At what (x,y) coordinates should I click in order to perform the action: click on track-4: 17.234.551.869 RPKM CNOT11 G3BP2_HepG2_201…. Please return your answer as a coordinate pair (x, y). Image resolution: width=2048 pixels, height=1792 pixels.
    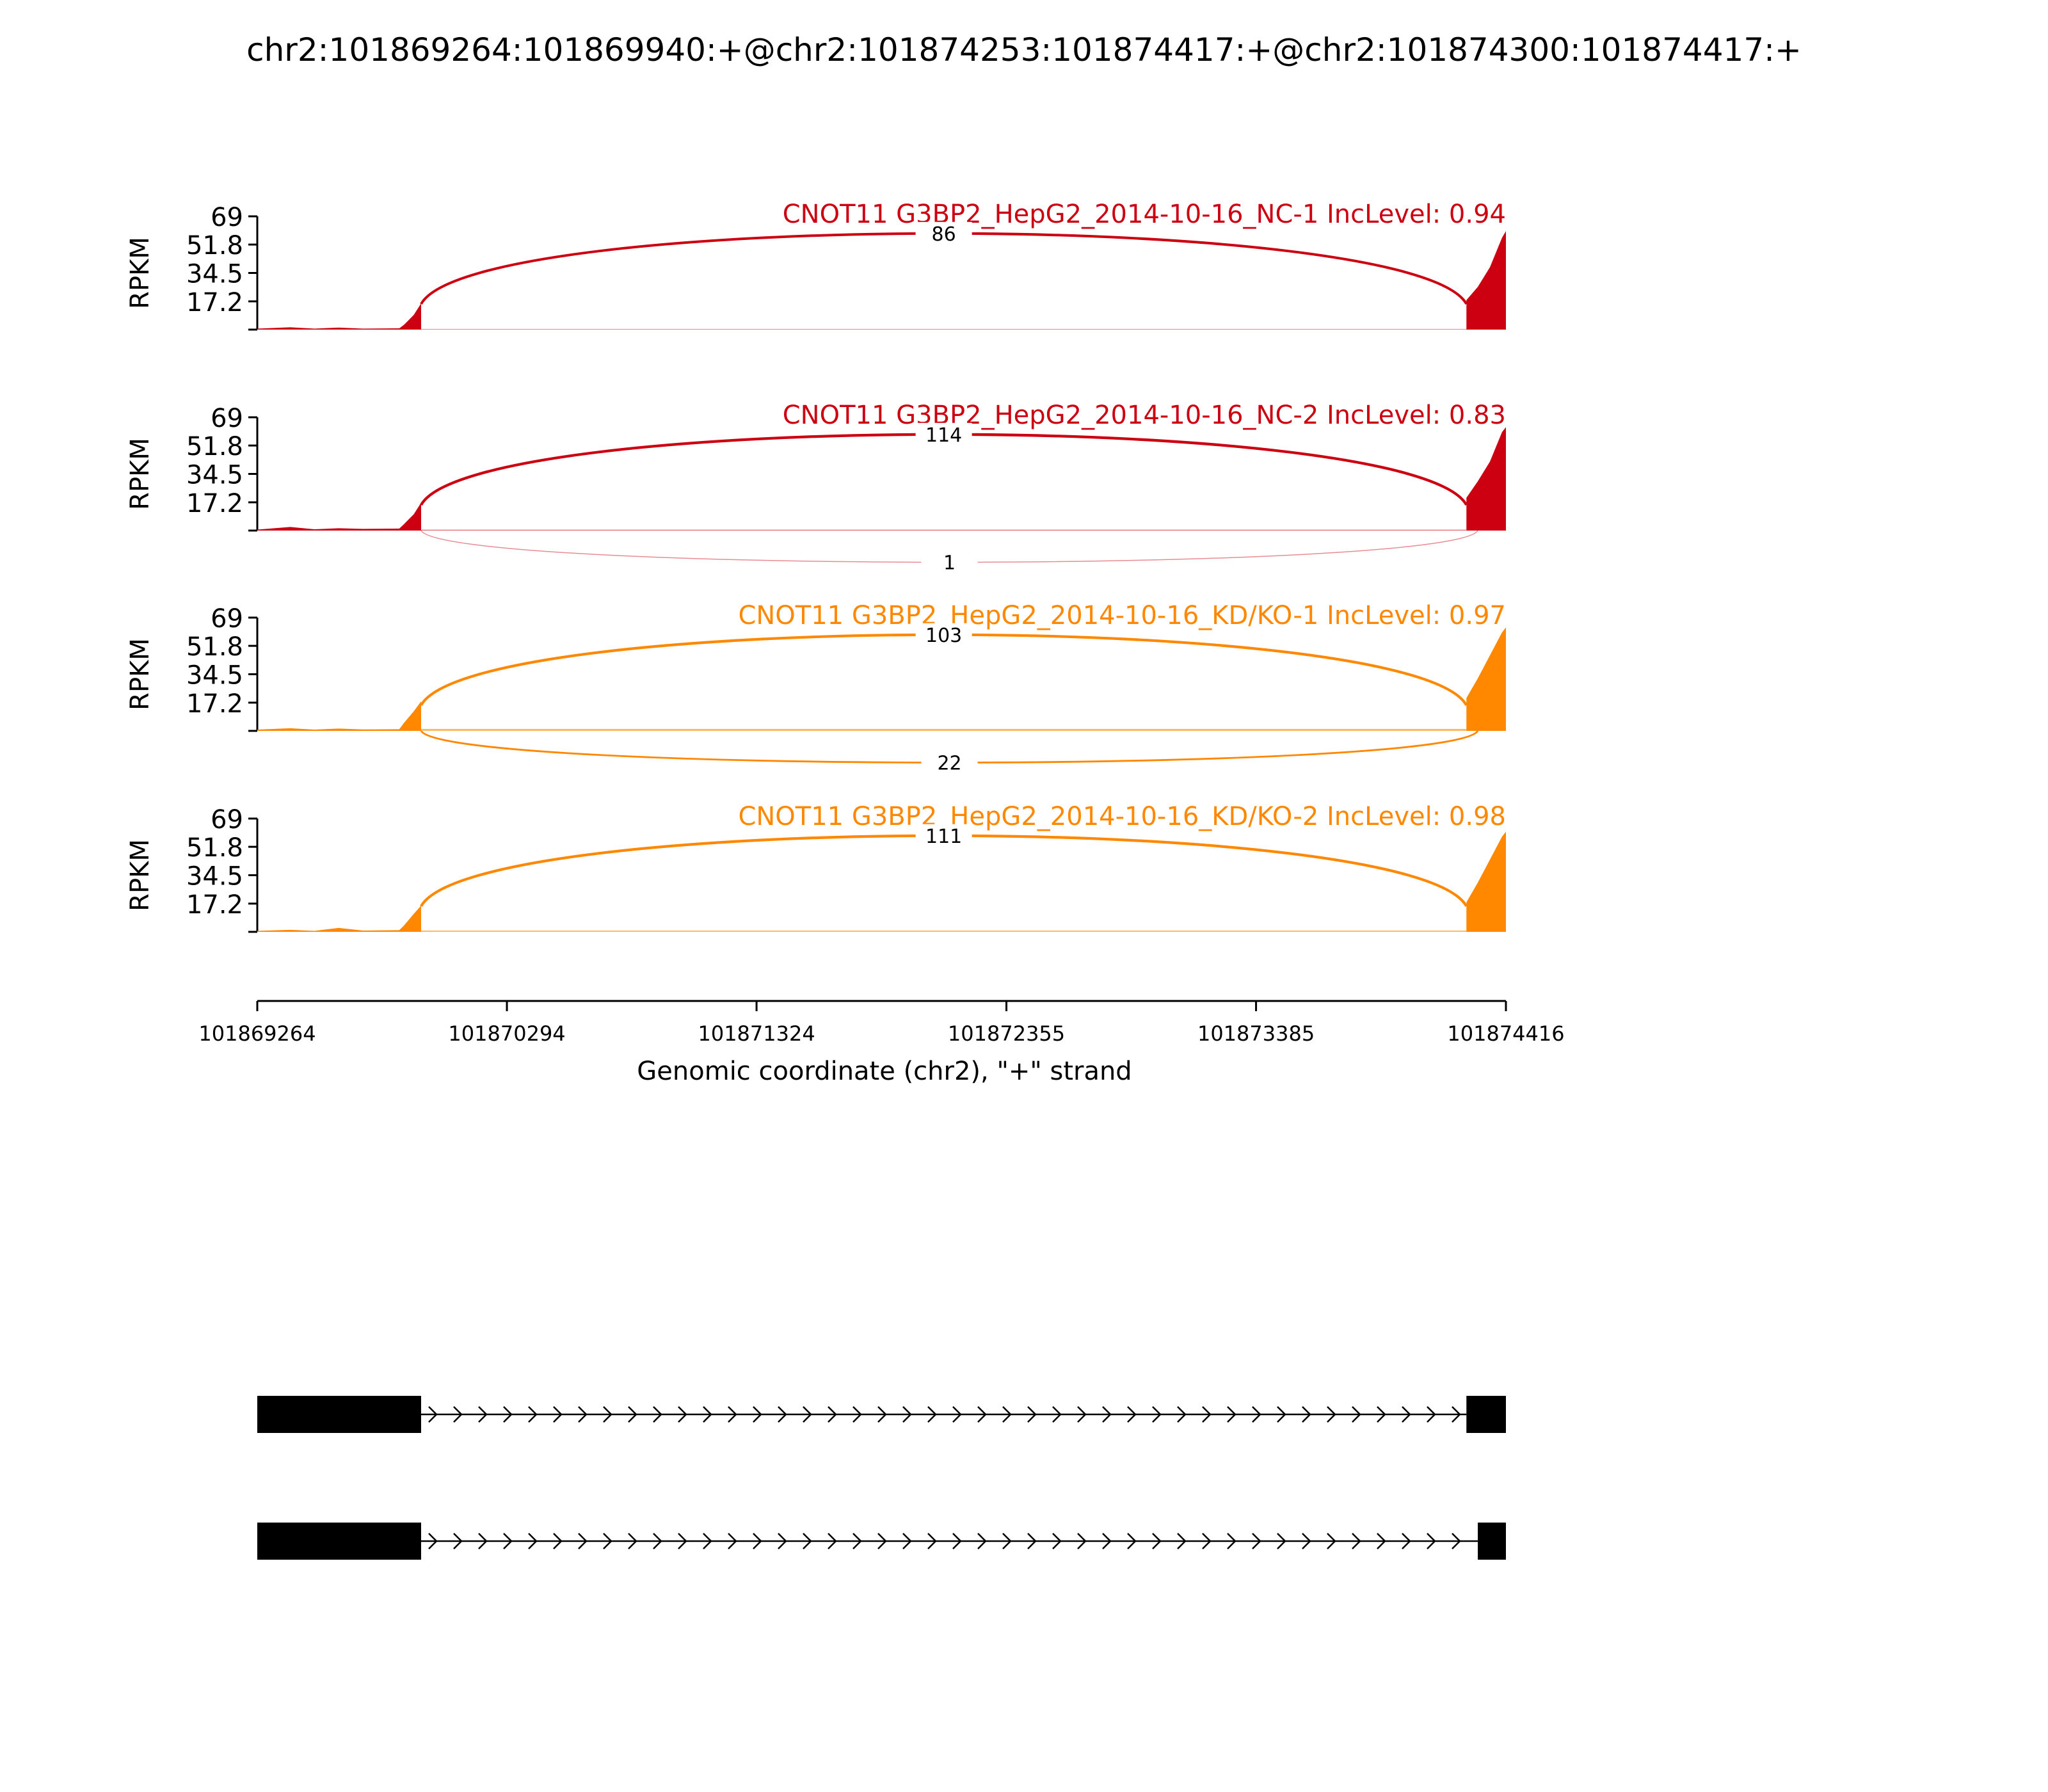
    Looking at the image, I should click on (815, 867).